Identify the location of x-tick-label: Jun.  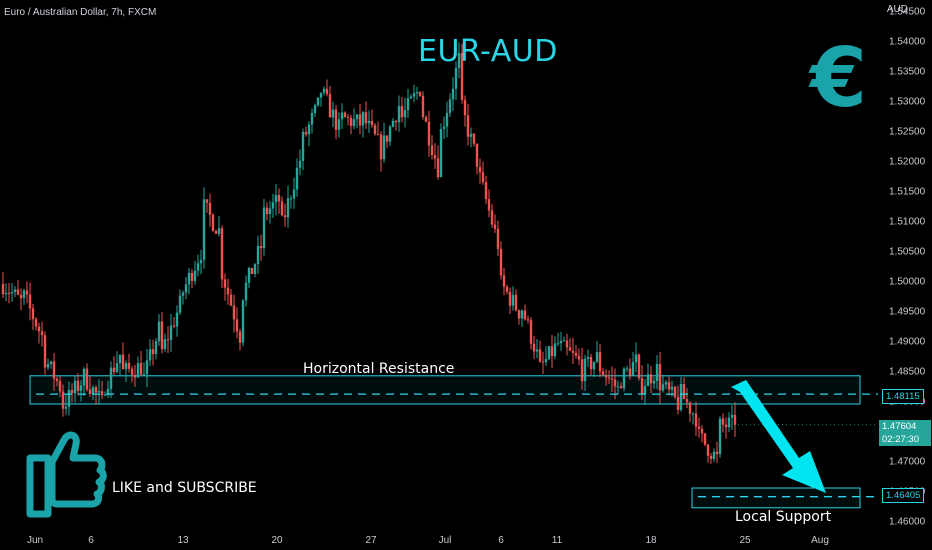
(35, 540).